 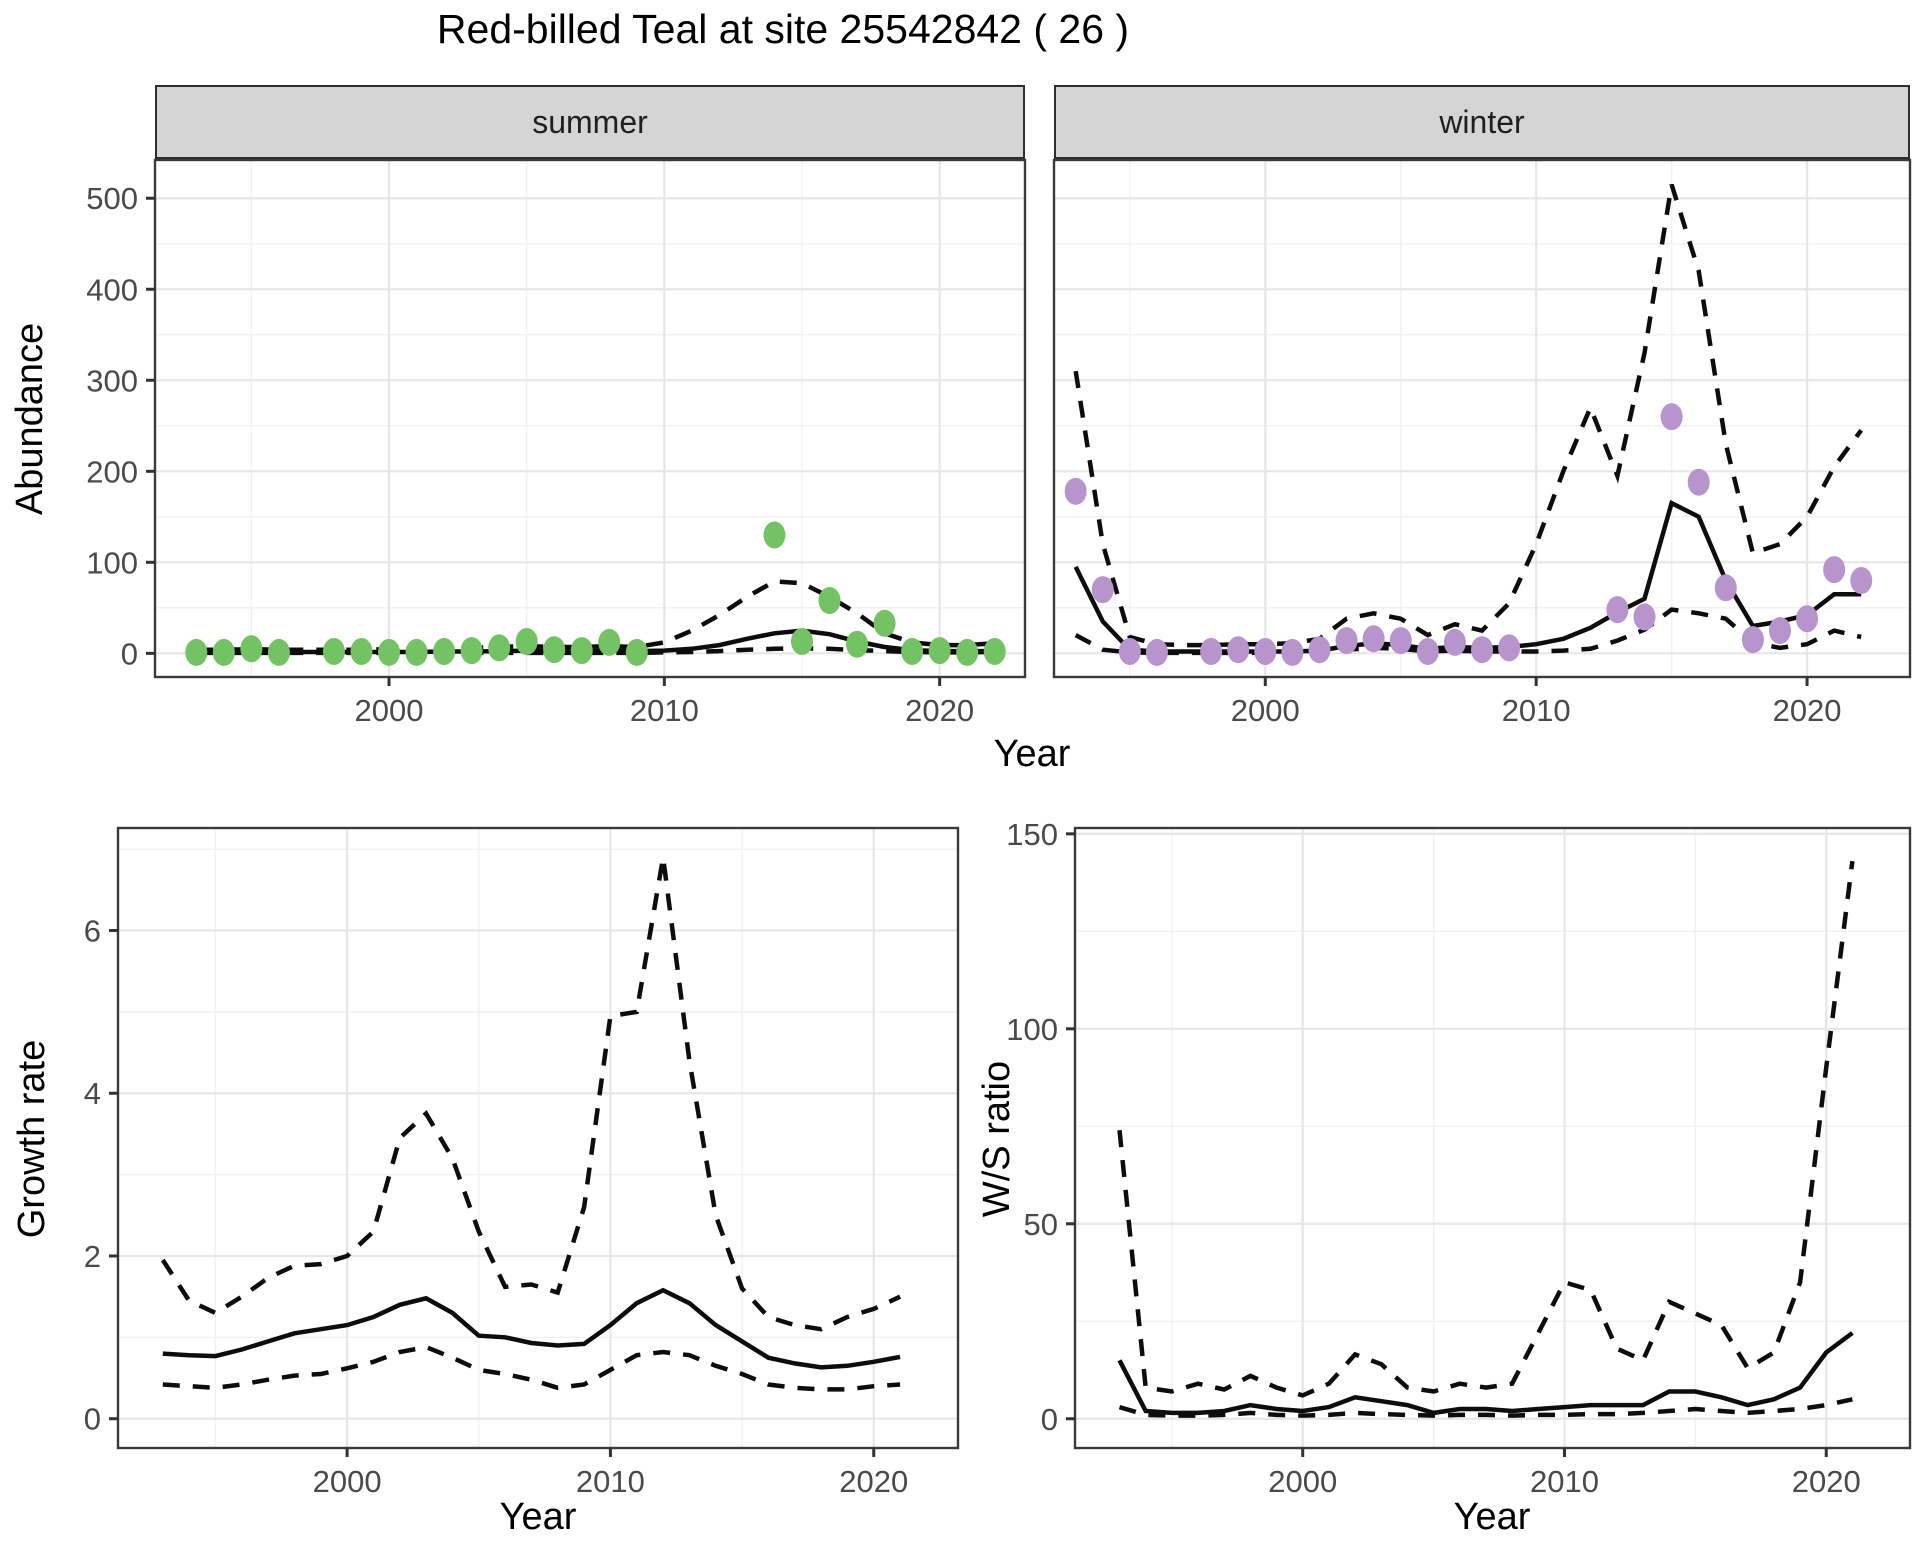 What do you see at coordinates (538, 1517) in the screenshot?
I see `x-axis-title-growth: Year` at bounding box center [538, 1517].